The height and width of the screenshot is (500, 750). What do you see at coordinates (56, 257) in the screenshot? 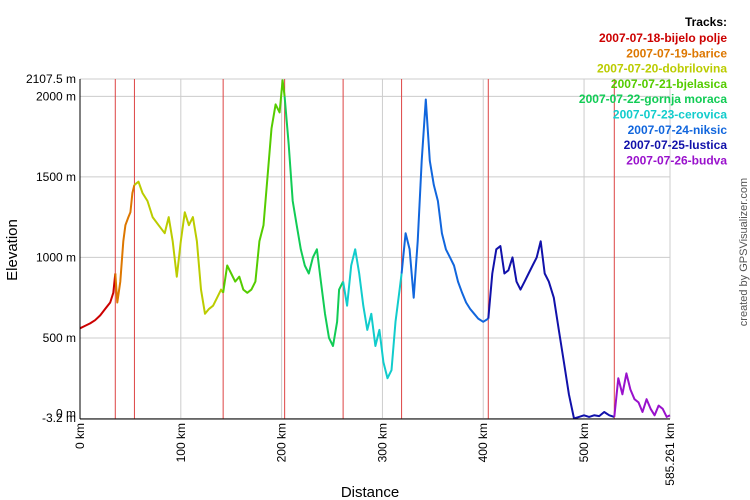
I see `y-tick-label: 1000 m` at bounding box center [56, 257].